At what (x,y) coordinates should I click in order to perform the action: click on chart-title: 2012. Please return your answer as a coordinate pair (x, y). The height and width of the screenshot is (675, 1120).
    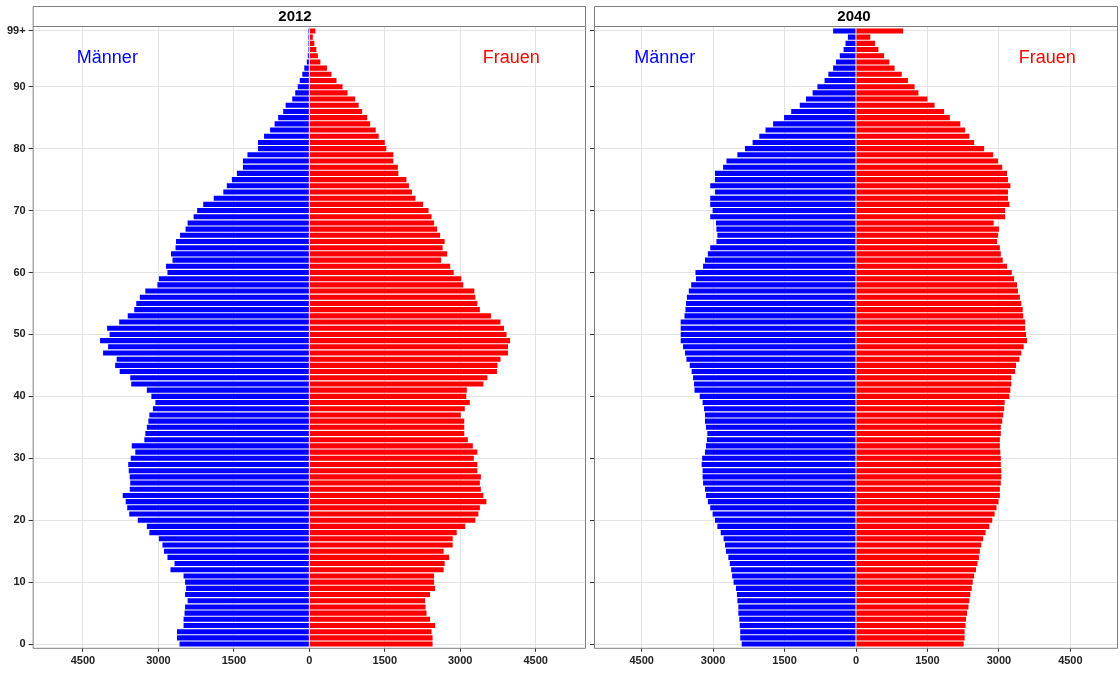
    Looking at the image, I should click on (295, 16).